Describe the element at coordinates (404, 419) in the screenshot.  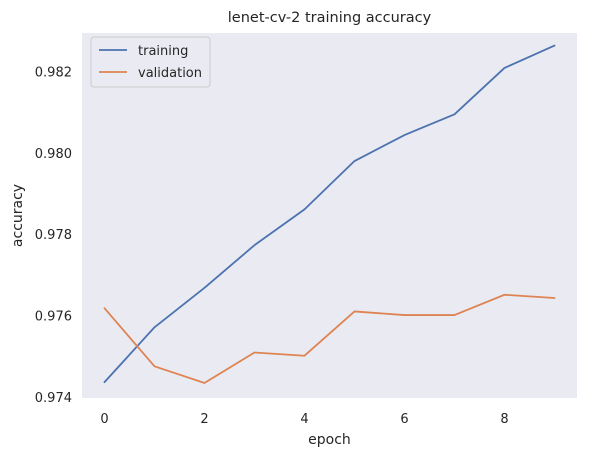
I see `x-tick-label: 6` at that location.